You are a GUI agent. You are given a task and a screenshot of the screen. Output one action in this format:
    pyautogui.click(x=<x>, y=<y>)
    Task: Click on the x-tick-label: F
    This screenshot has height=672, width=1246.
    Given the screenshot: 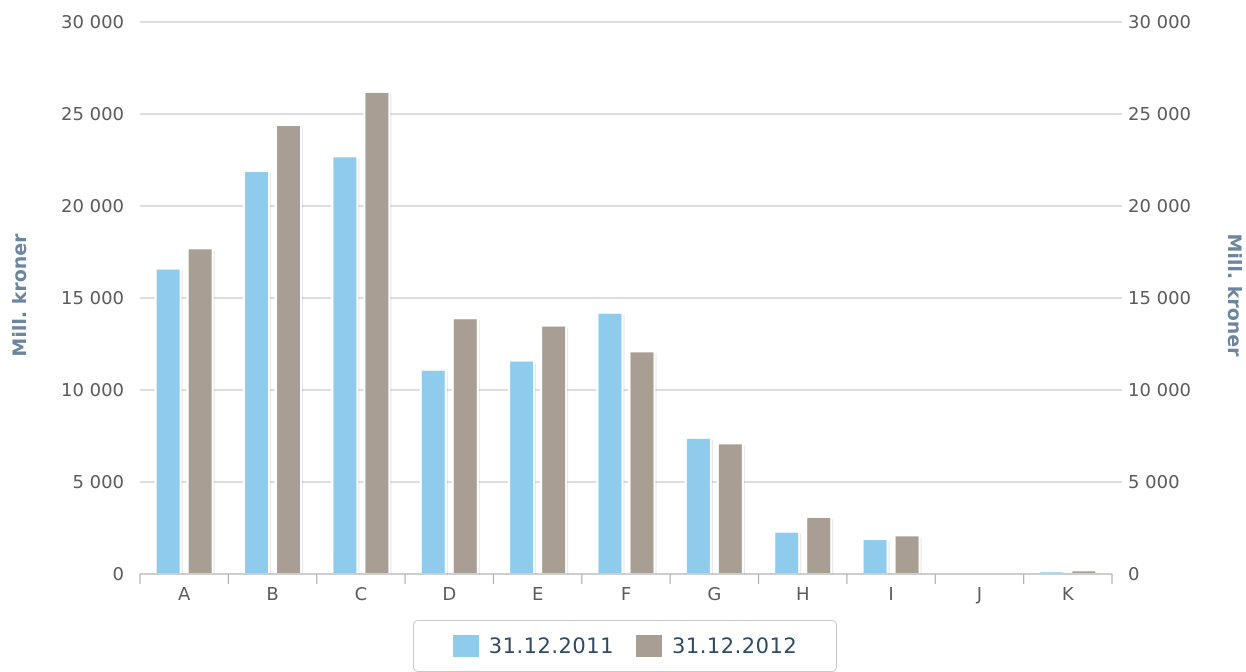 What is the action you would take?
    pyautogui.click(x=626, y=594)
    